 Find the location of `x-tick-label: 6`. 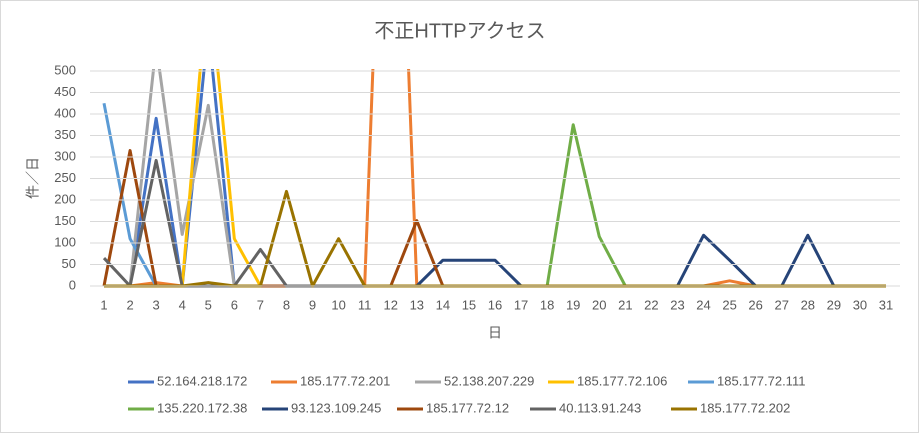

x-tick-label: 6 is located at coordinates (234, 304).